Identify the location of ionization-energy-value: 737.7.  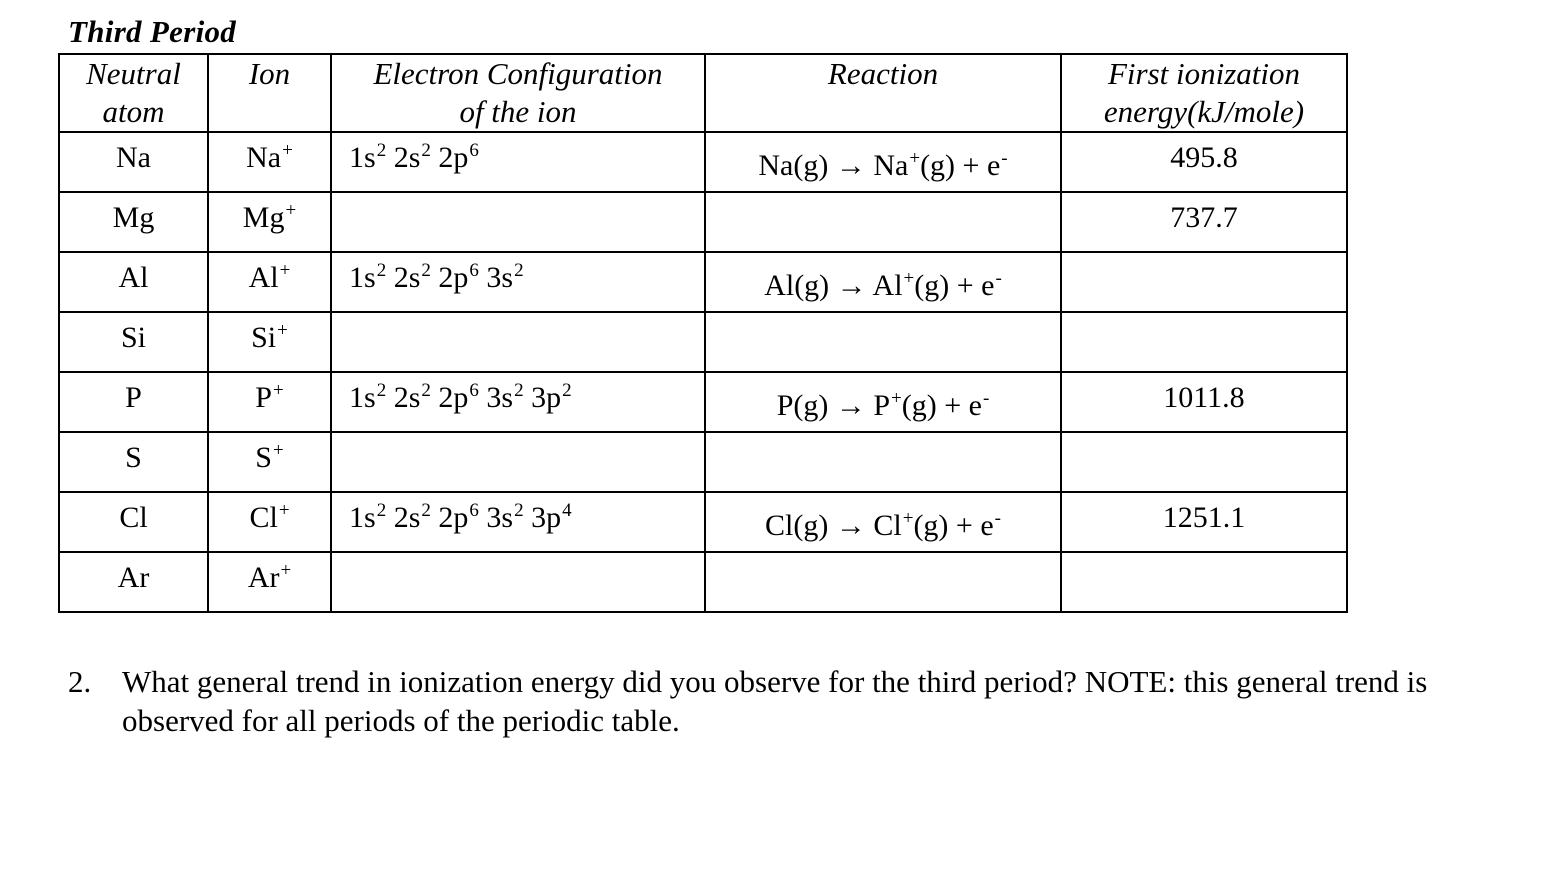
(1204, 217).